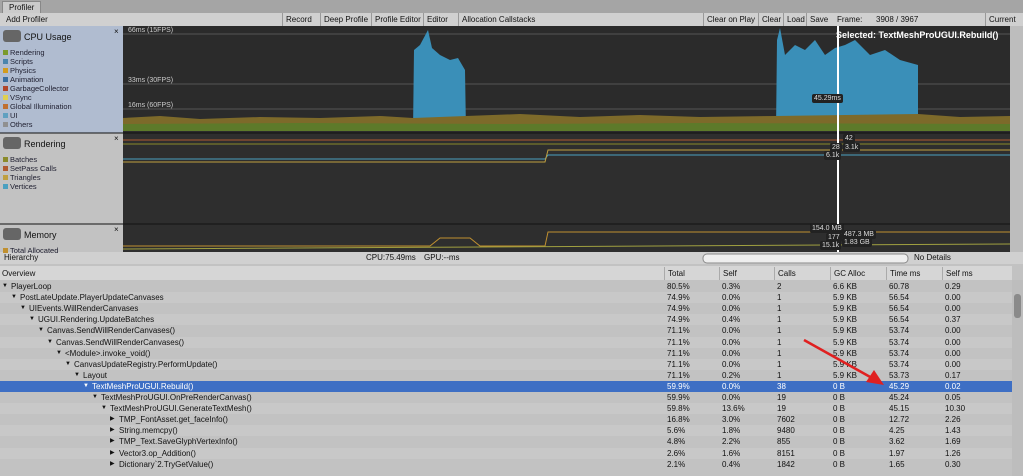 This screenshot has height=476, width=1023. Describe the element at coordinates (932, 257) in the screenshot. I see `details-dropdown: No Details` at that location.